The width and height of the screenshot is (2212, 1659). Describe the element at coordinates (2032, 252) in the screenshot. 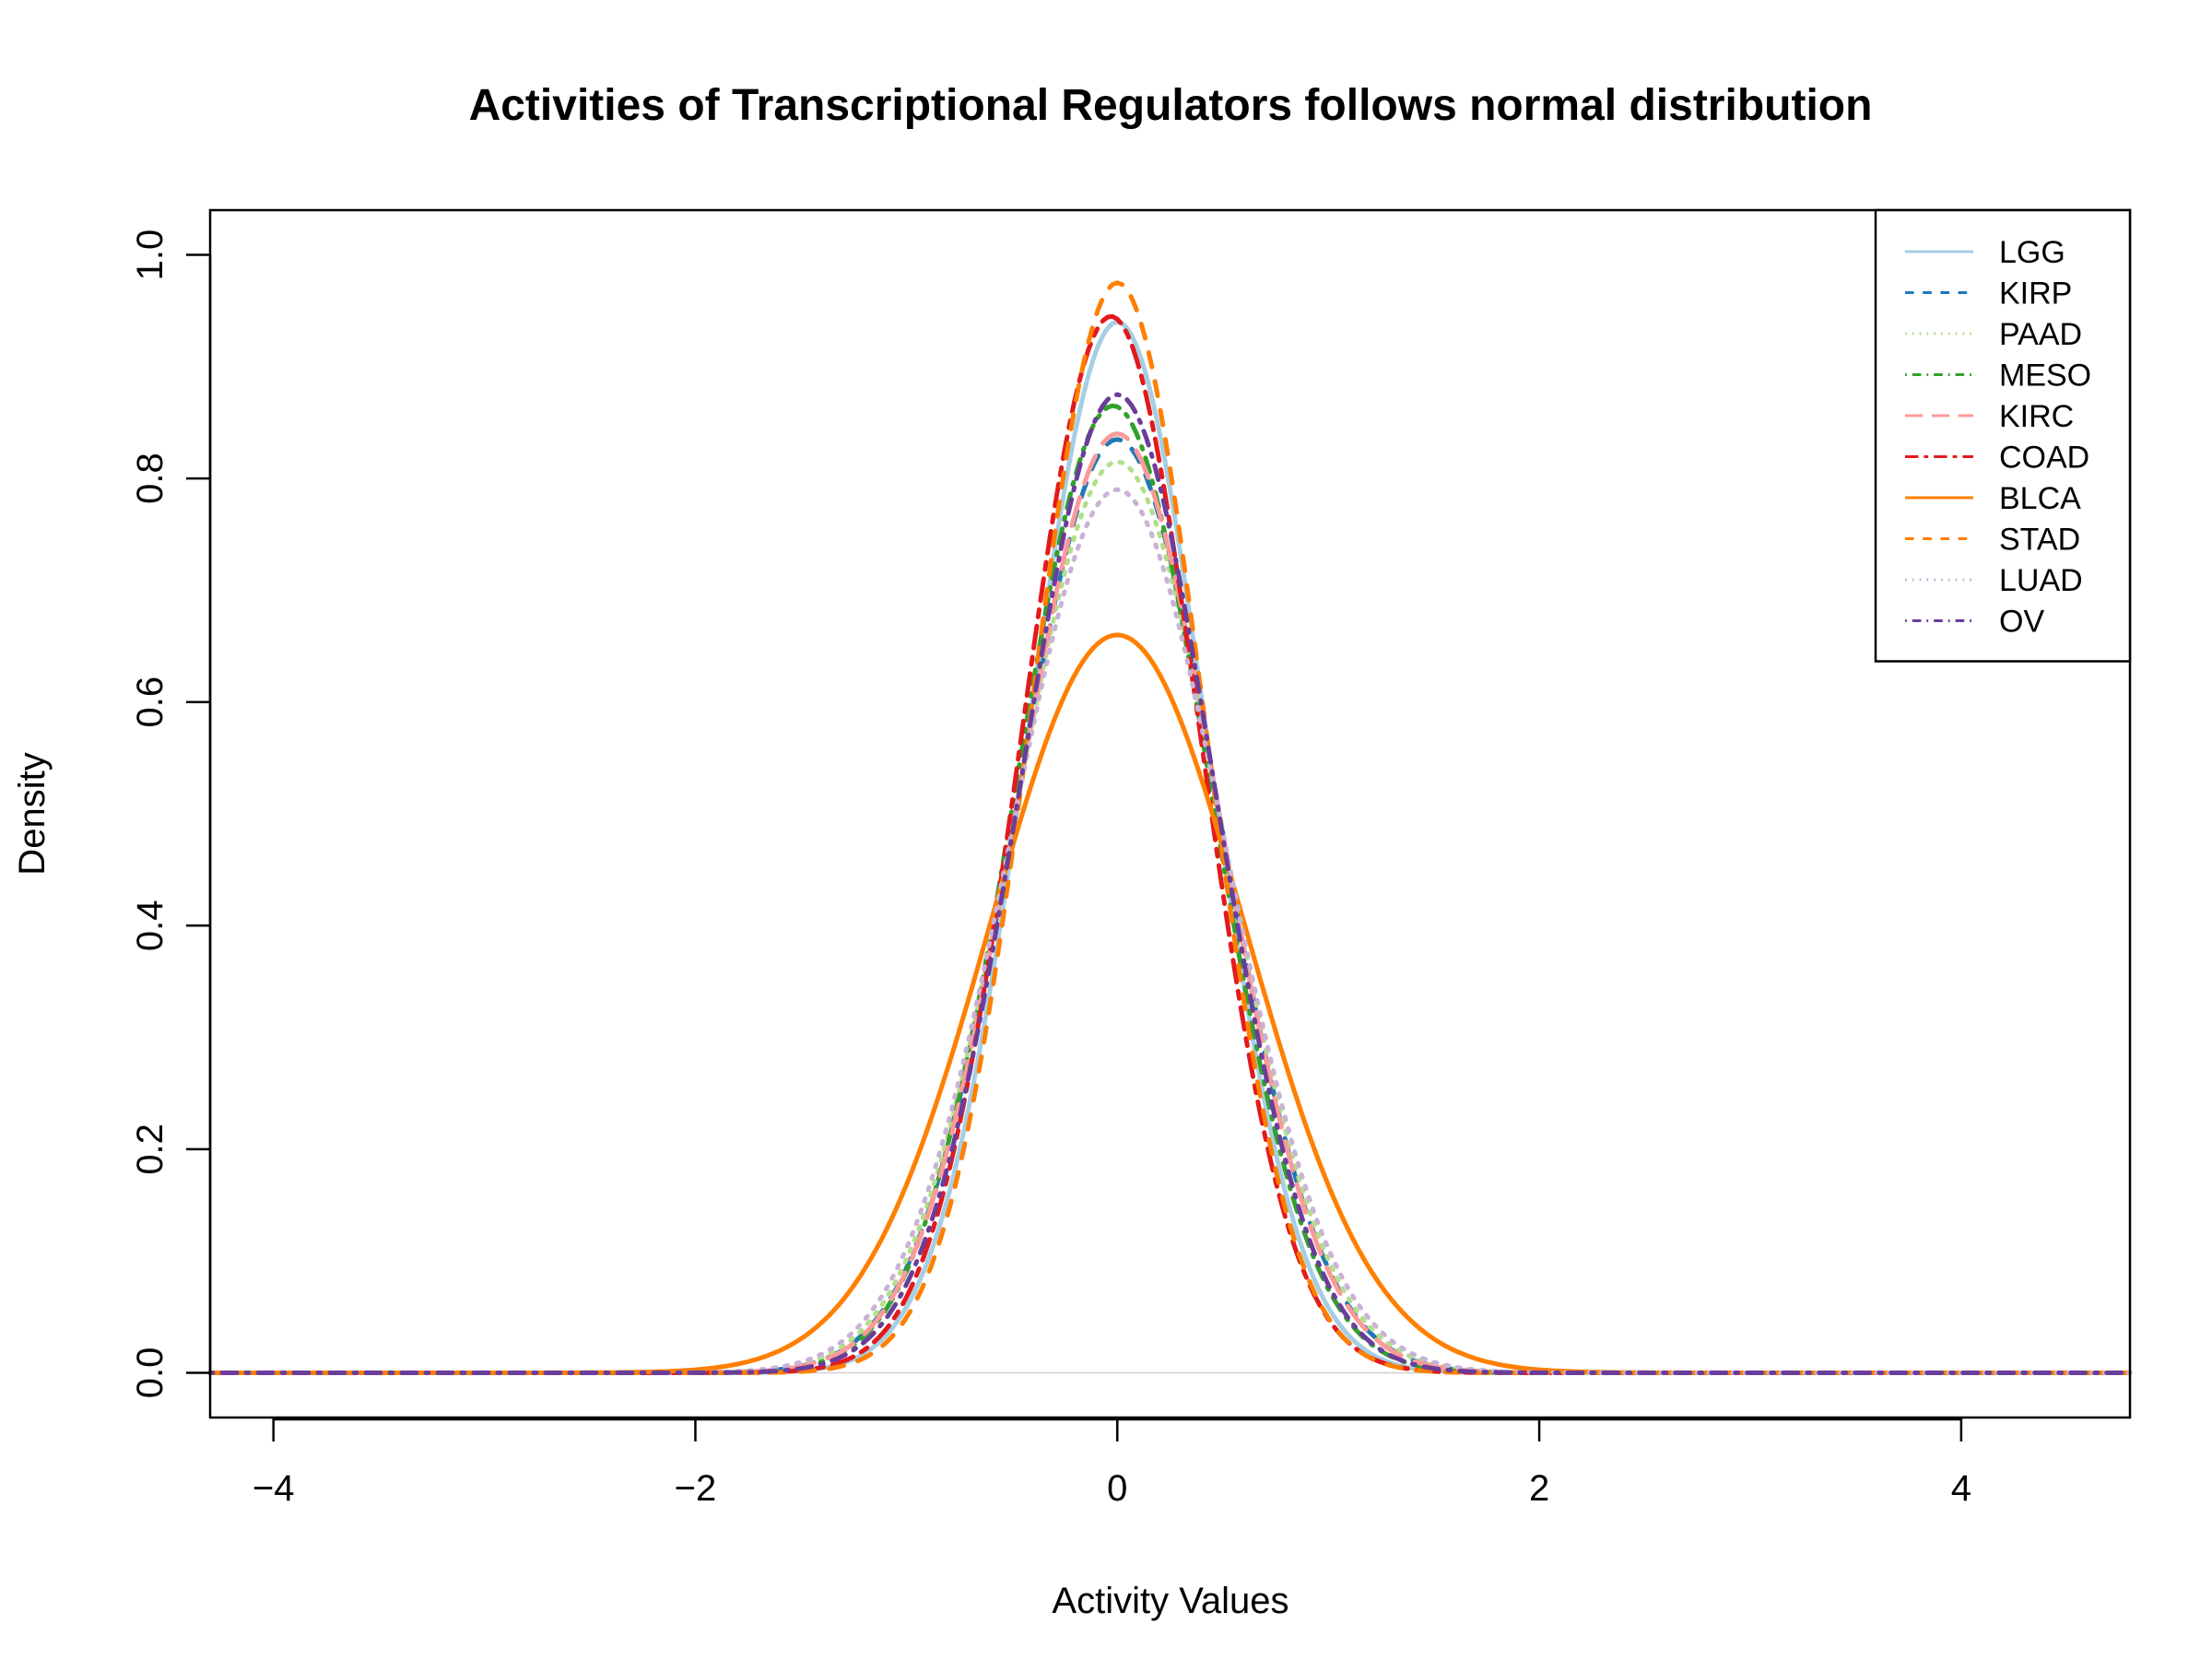

I see `legend-label-lgg: LGG` at that location.